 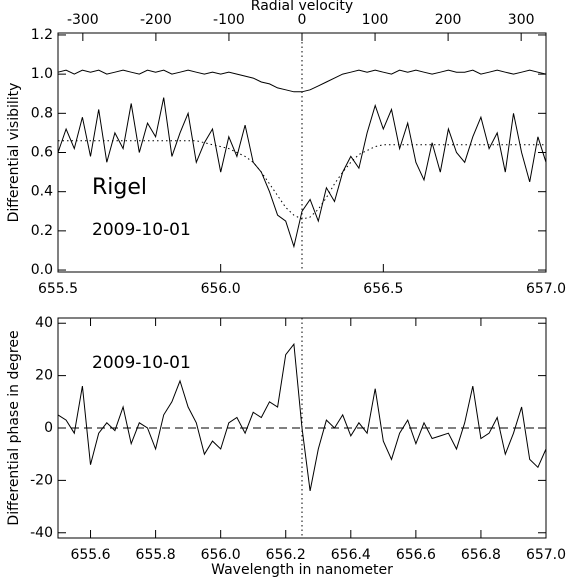 I want to click on y-tick-label: 0.4, so click(x=42, y=192).